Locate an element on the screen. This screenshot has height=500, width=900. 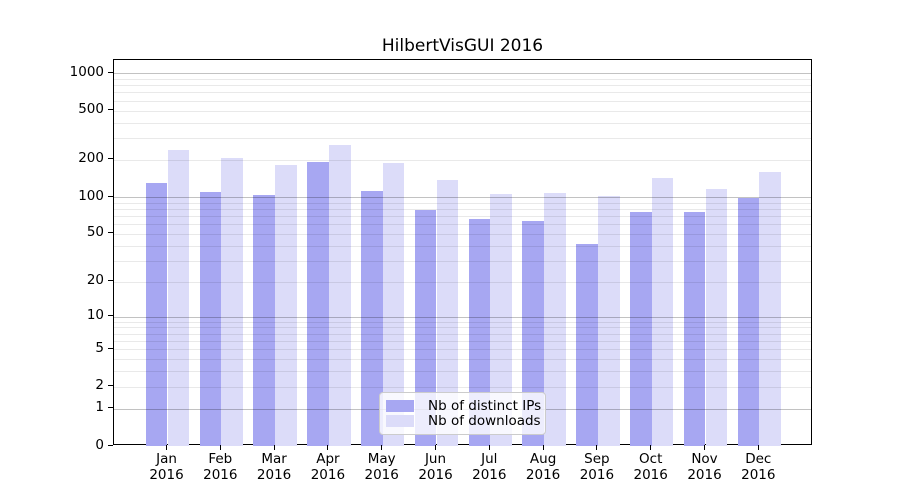
y-tick-label-1: 1 is located at coordinates (99, 407).